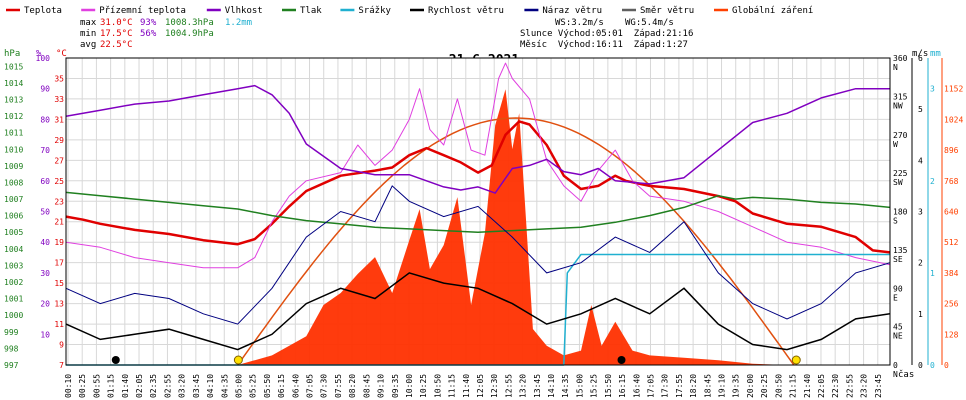 This screenshot has width=966, height=400. I want to click on wind-wg: WG:5.4m/s, so click(649, 23).